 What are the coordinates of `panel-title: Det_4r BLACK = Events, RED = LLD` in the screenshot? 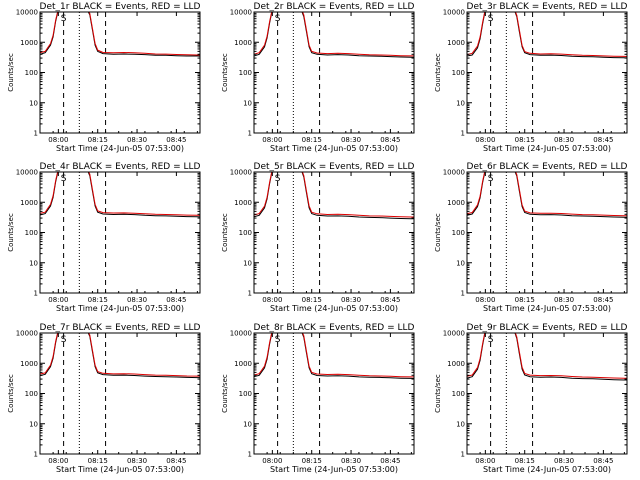 It's located at (120, 167).